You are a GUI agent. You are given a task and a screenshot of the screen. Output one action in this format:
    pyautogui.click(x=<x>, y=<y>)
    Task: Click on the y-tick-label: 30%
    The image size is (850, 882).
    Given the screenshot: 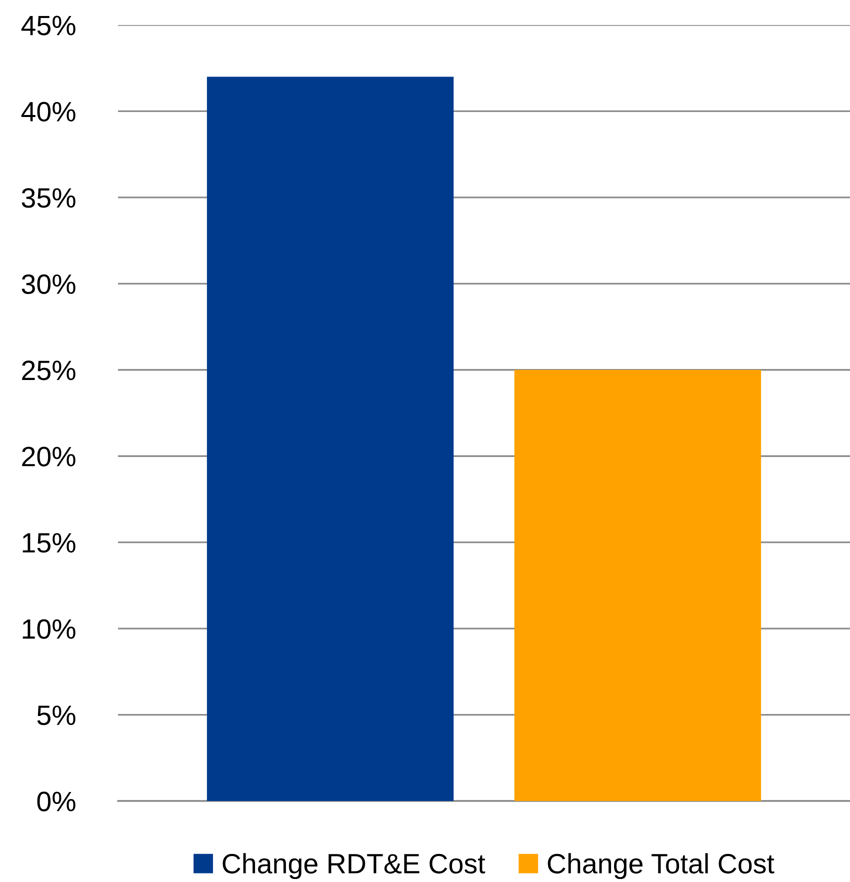 What is the action you would take?
    pyautogui.click(x=49, y=284)
    